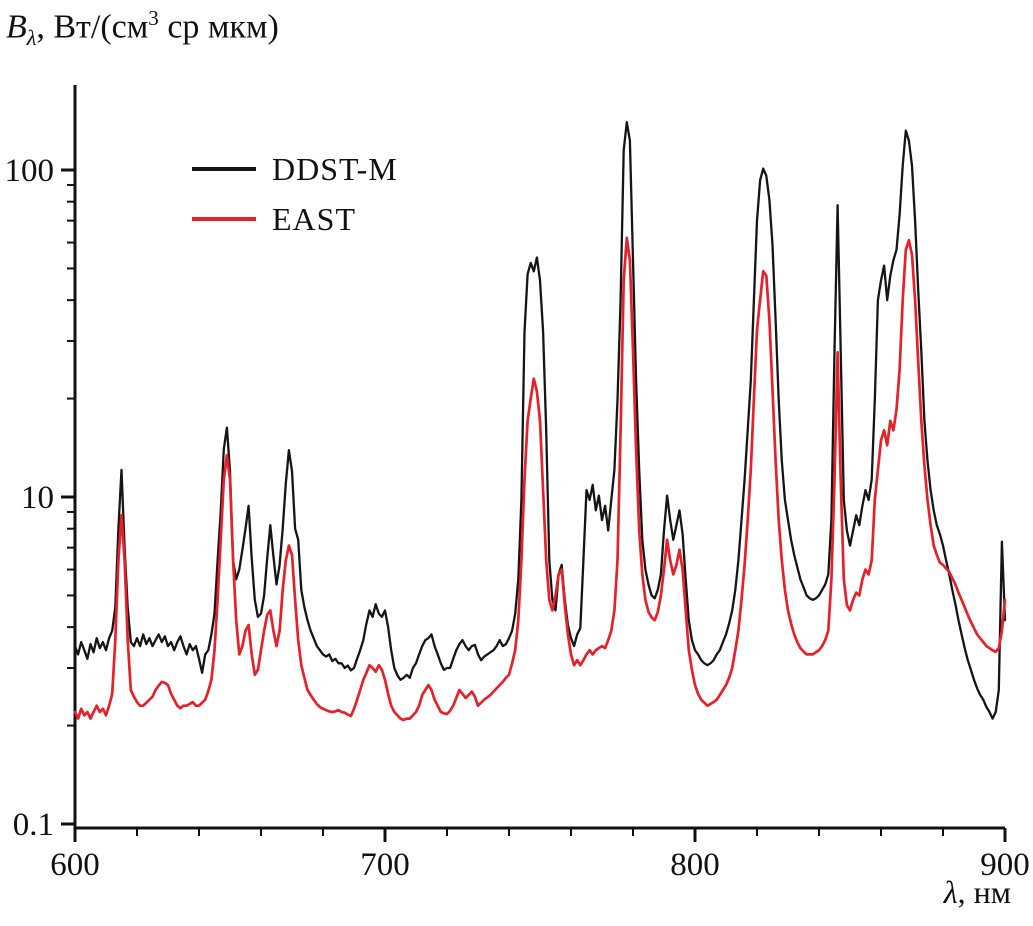 The image size is (1033, 926). I want to click on x-tick-label: 800, so click(695, 865).